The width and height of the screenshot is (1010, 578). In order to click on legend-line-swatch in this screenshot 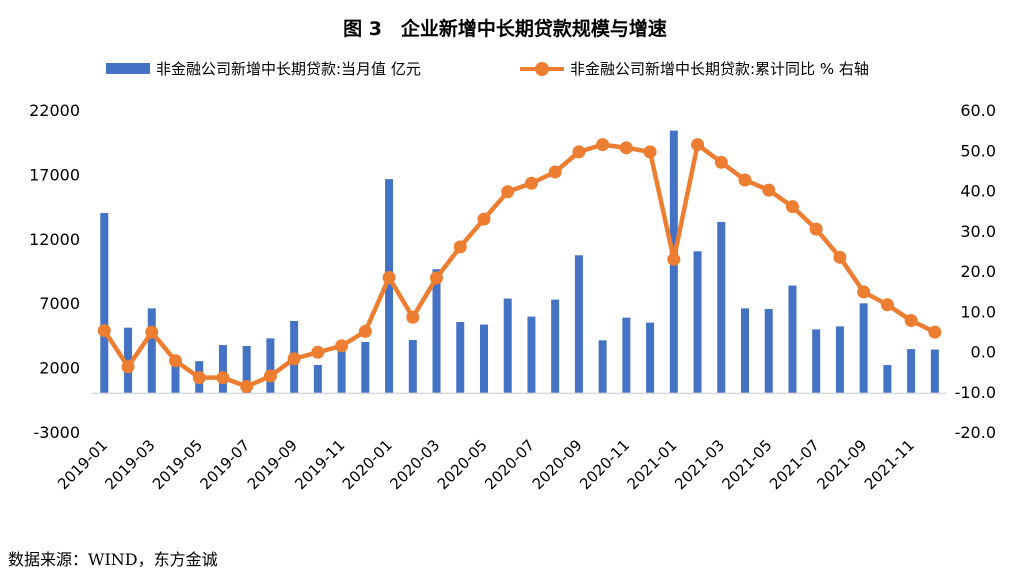, I will do `click(542, 68)`.